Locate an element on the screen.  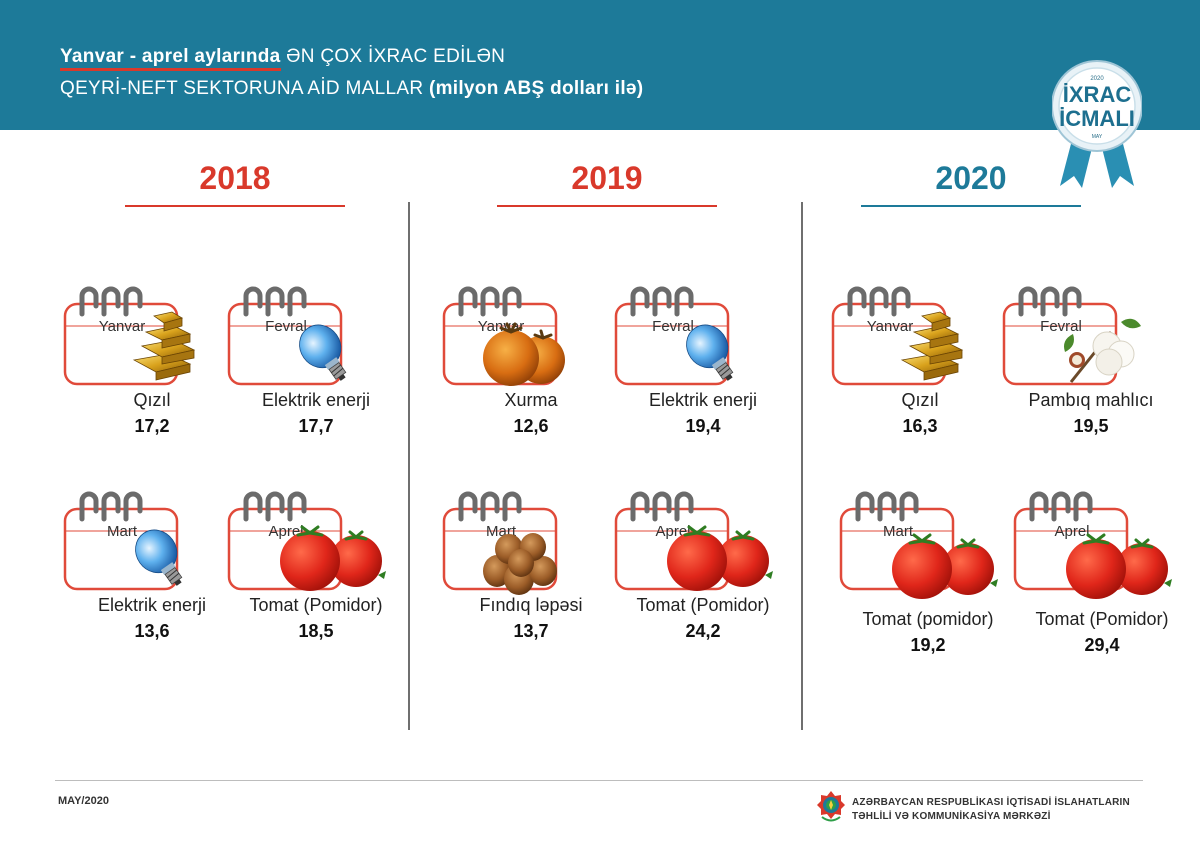
export-item-2020-2: Fevral Pambıq mahlıcı 19,5 is located at coordinates (1091, 367).